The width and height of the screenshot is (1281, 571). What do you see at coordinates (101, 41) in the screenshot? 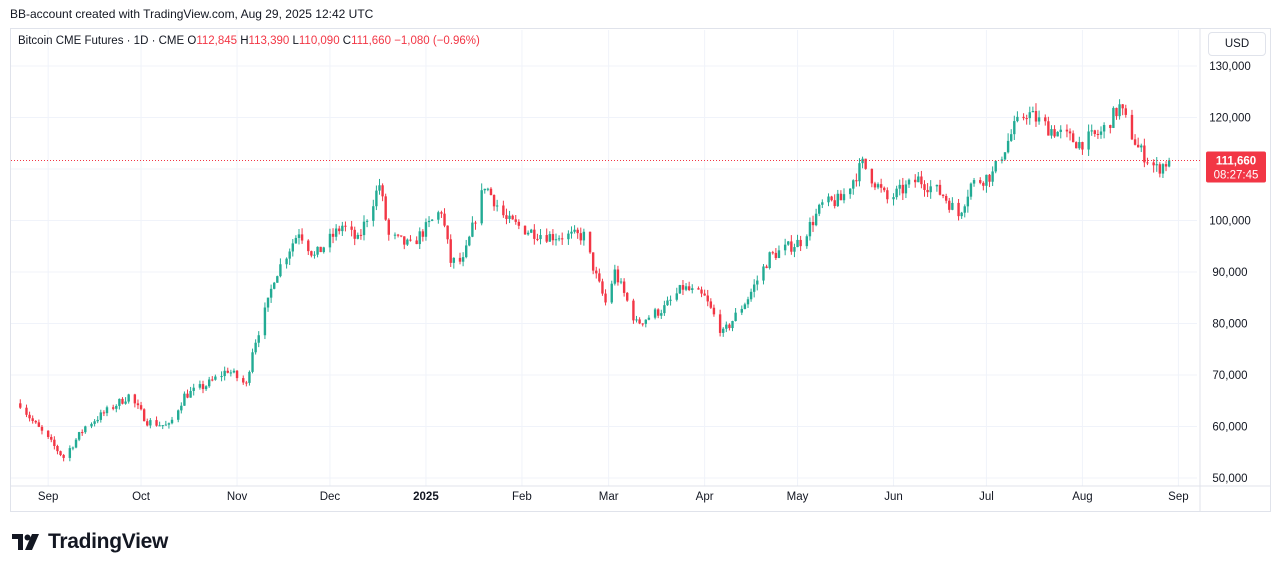
I see `legend-symbol: Bitcoin CME Futures · 1D · CME` at bounding box center [101, 41].